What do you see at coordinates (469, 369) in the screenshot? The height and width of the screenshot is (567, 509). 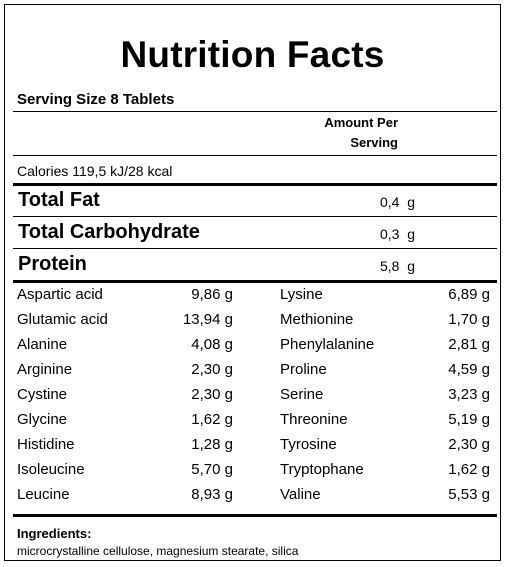 I see `amino-acid-value: 4,59 g` at bounding box center [469, 369].